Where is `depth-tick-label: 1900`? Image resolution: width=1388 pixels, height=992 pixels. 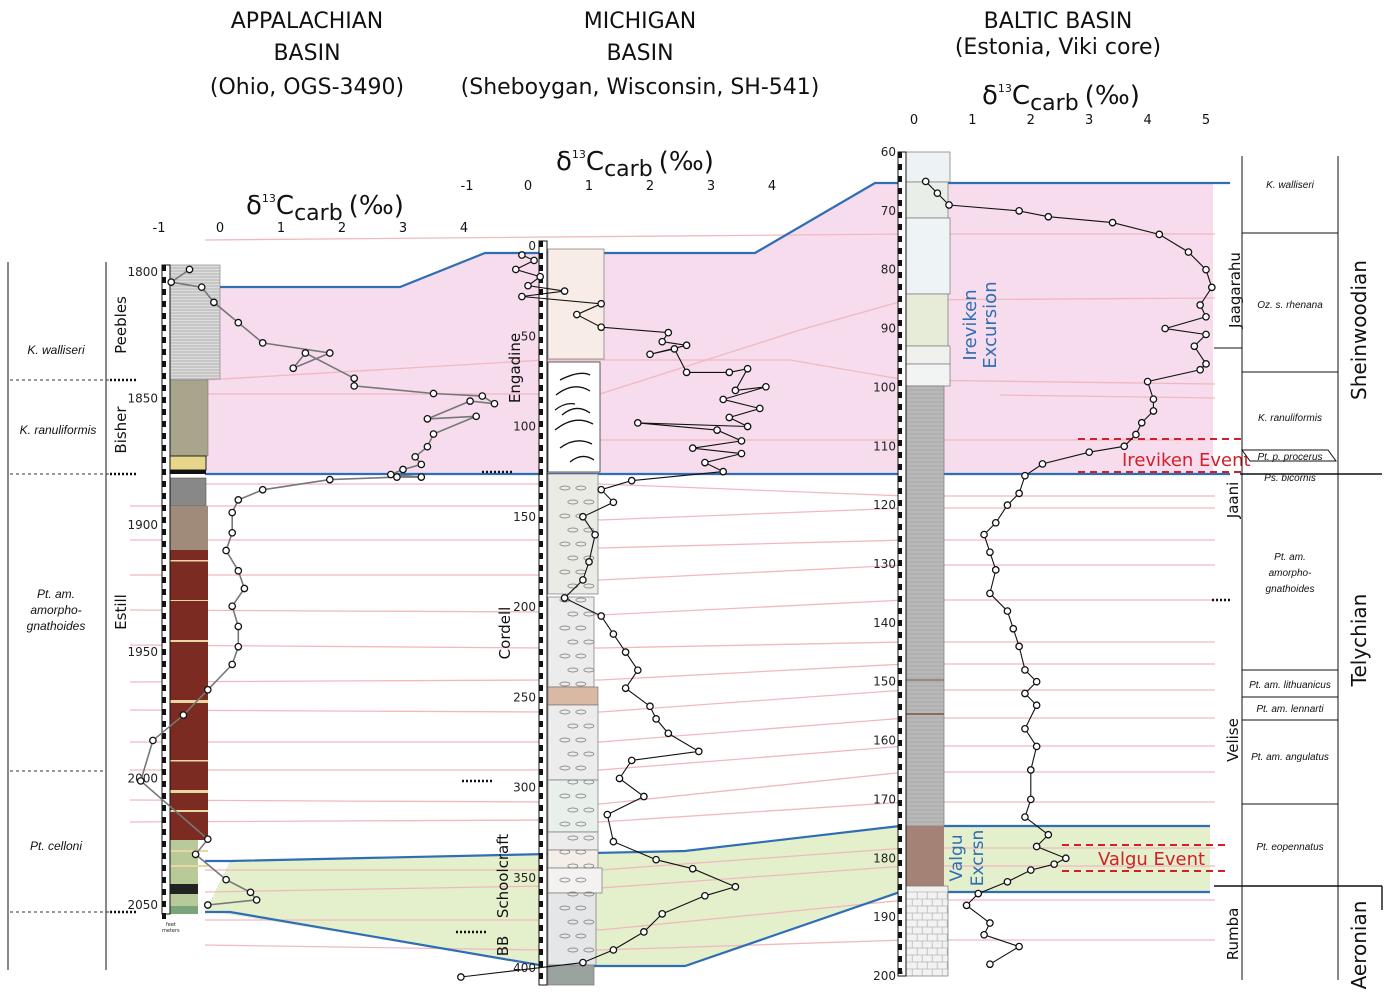 depth-tick-label: 1900 is located at coordinates (142, 525).